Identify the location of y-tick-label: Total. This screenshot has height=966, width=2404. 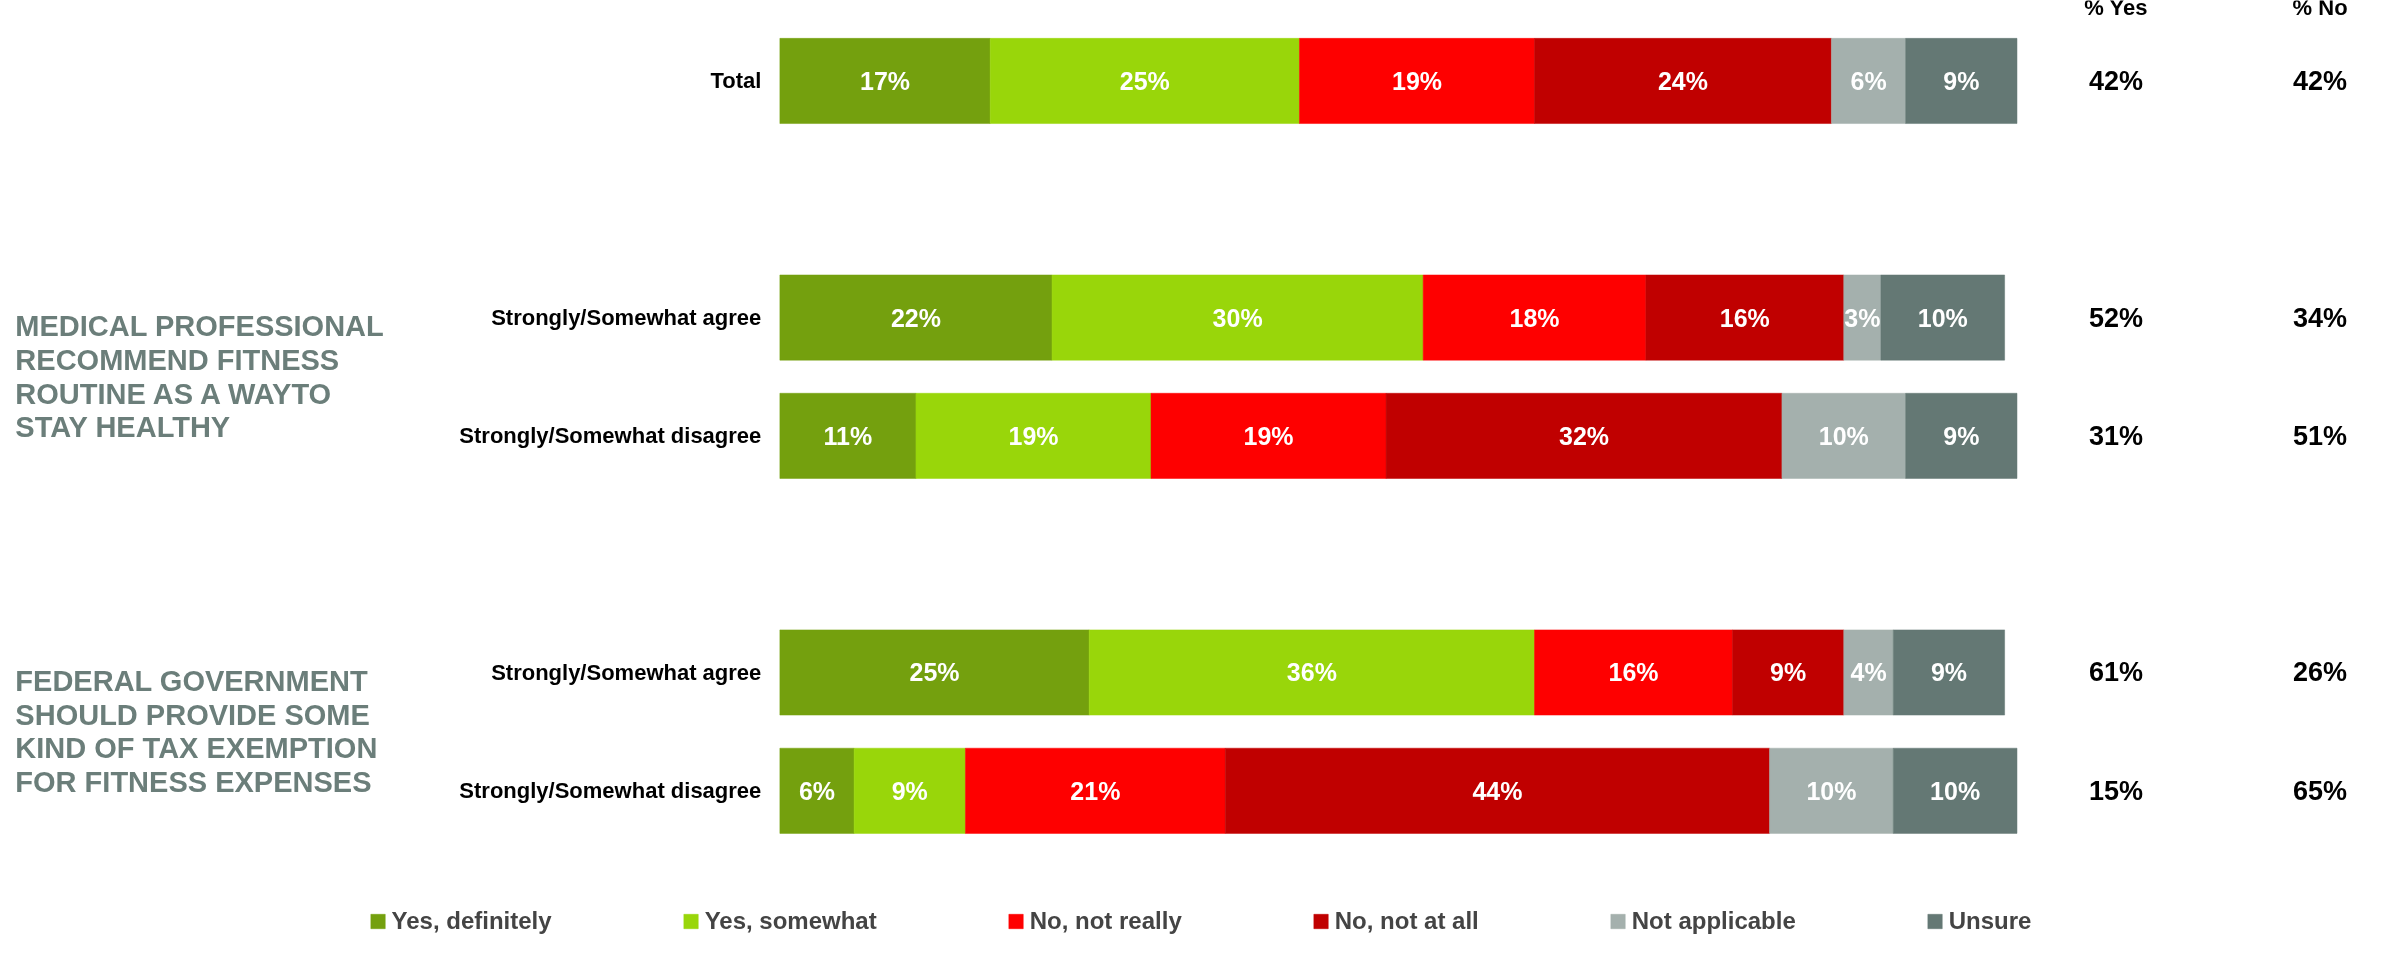
(736, 81).